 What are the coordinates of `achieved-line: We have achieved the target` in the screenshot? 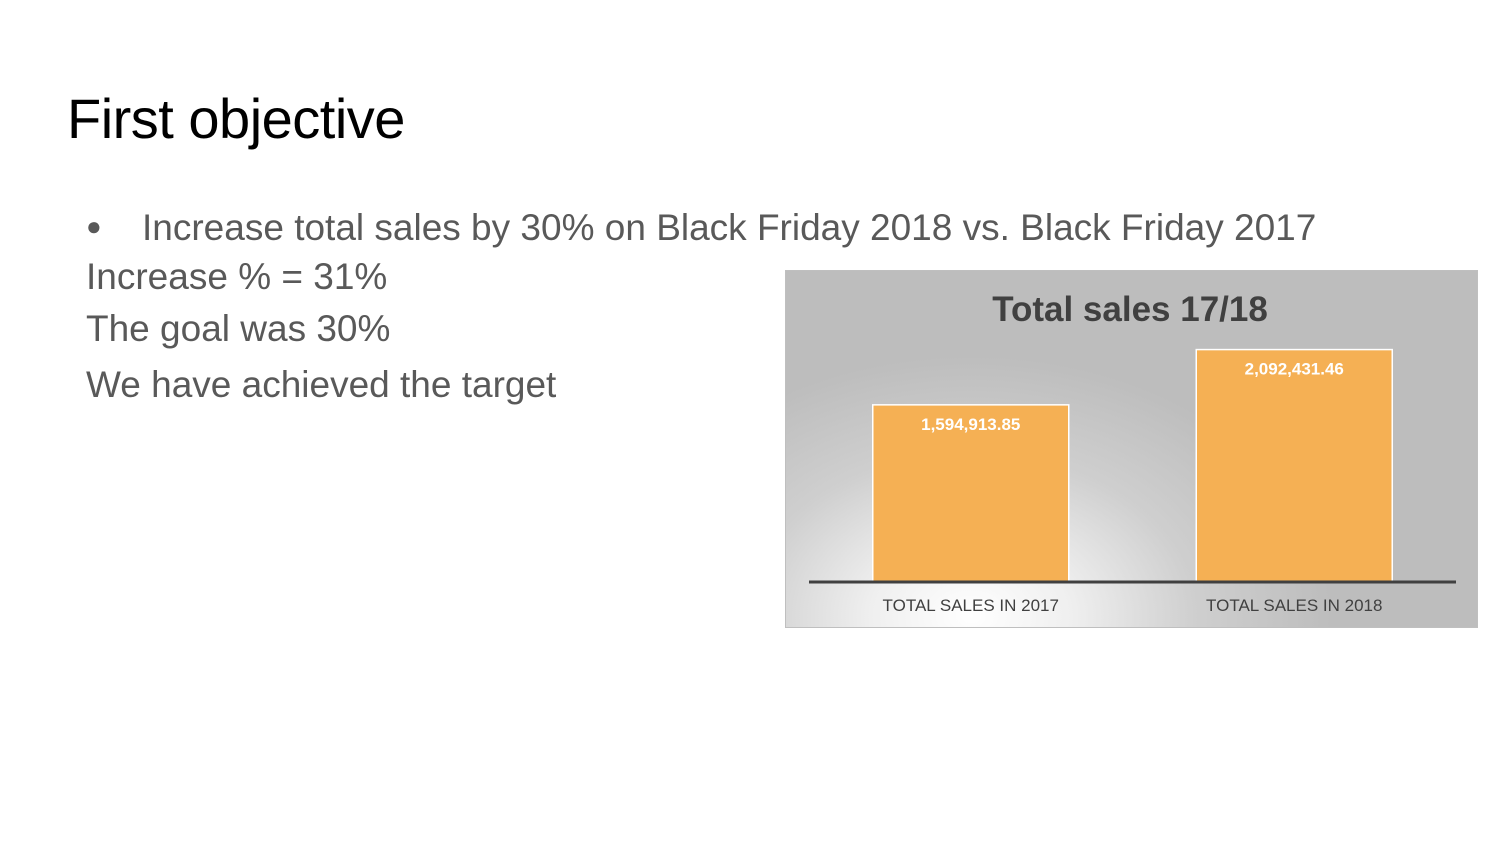 It's located at (321, 384).